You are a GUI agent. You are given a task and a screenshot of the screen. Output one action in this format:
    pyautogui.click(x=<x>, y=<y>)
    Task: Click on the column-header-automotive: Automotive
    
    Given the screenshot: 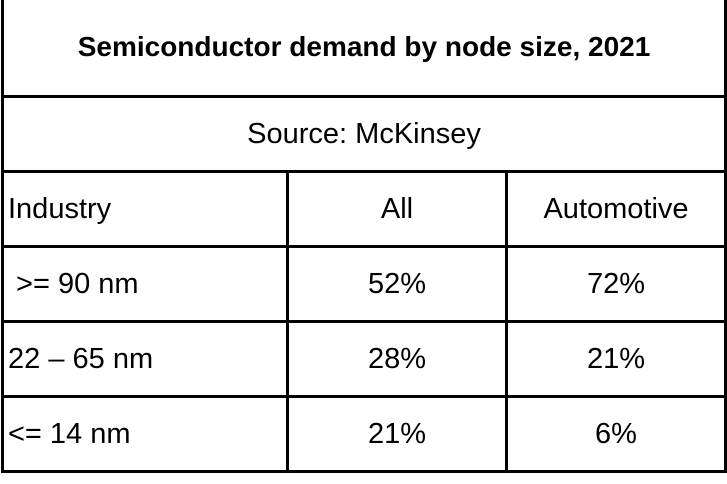 What is the action you would take?
    pyautogui.click(x=615, y=209)
    